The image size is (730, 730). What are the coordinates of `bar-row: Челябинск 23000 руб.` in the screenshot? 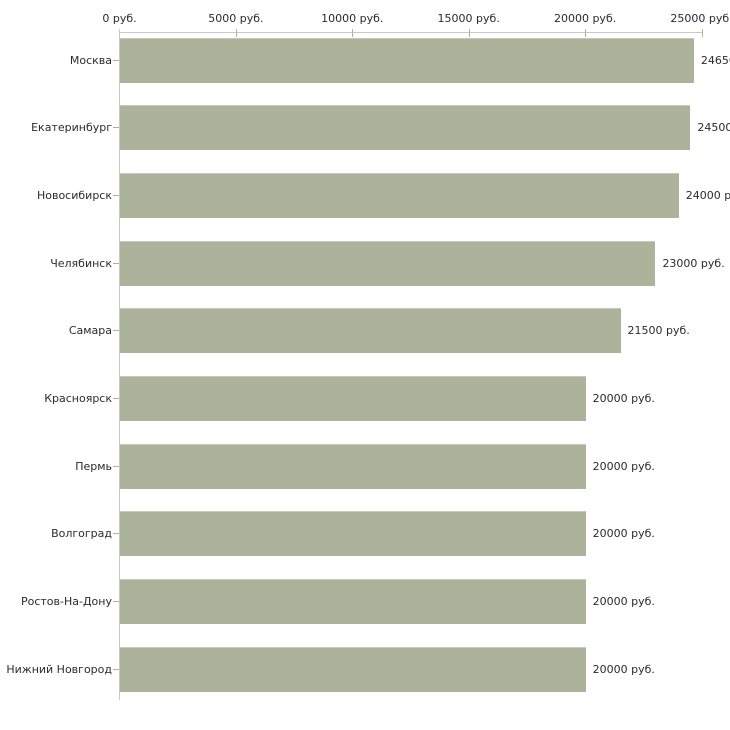 It's located at (365, 263).